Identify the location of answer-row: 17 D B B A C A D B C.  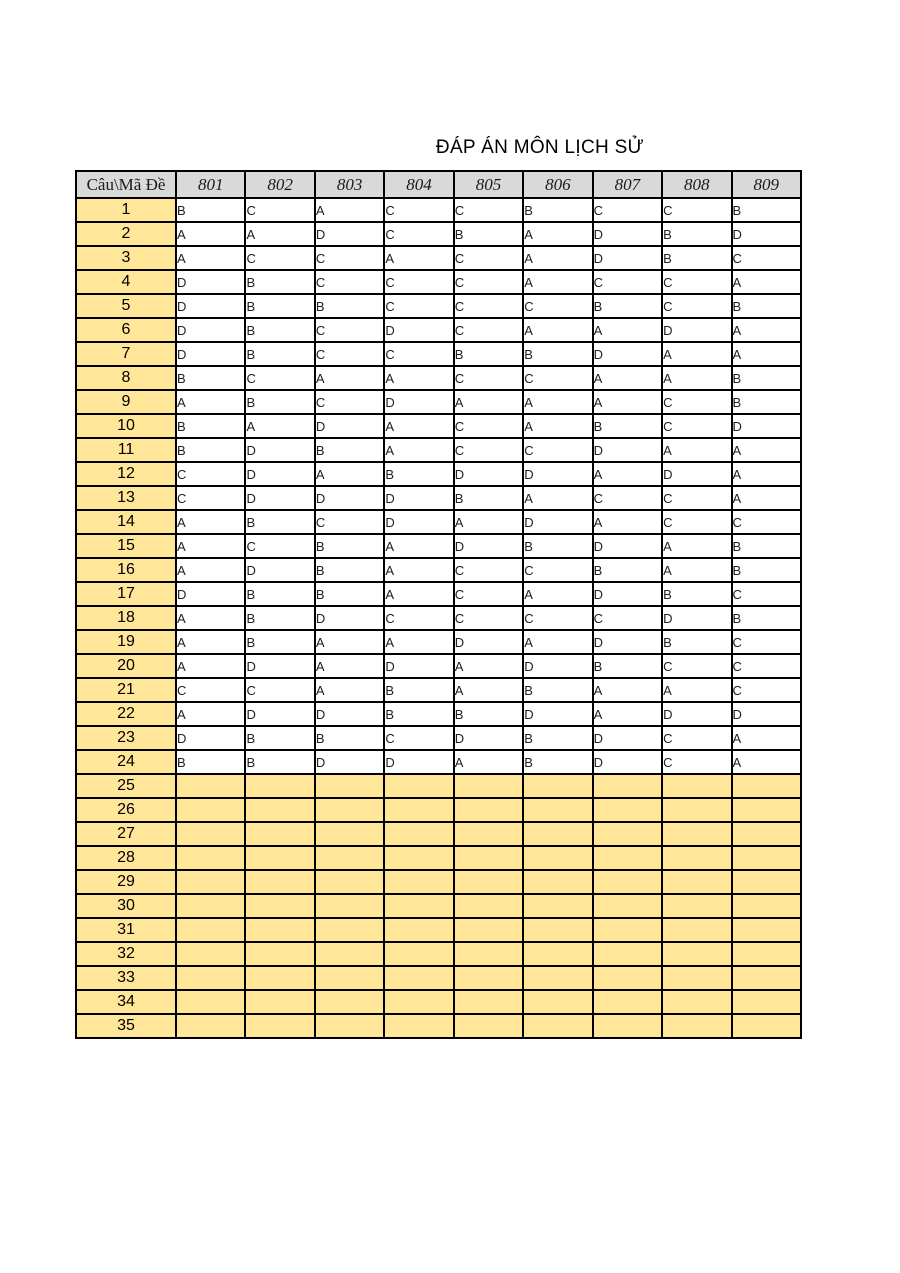
(438, 594).